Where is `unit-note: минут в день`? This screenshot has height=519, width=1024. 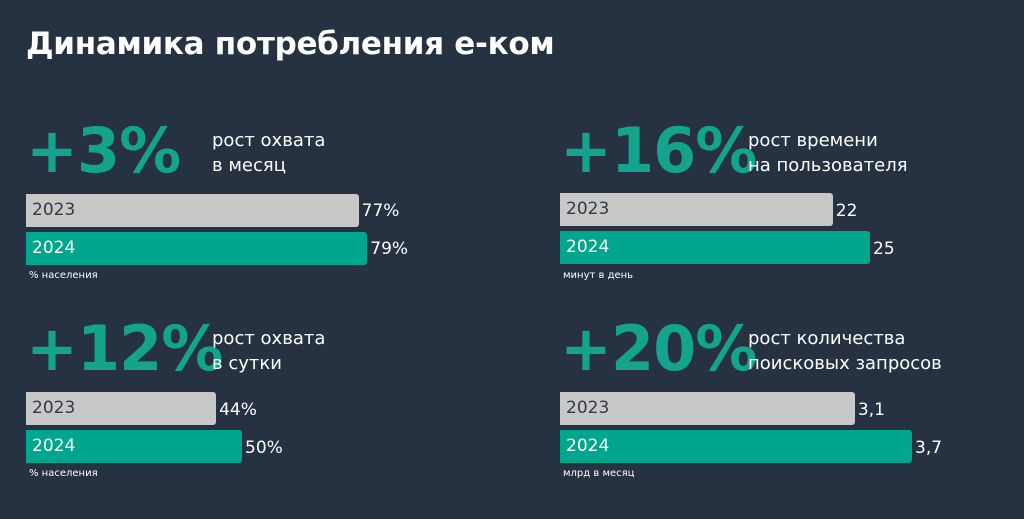
unit-note: минут в день is located at coordinates (598, 275).